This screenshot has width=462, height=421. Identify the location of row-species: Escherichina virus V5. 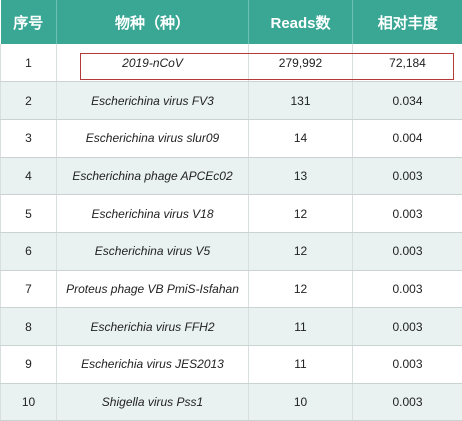
(152, 251).